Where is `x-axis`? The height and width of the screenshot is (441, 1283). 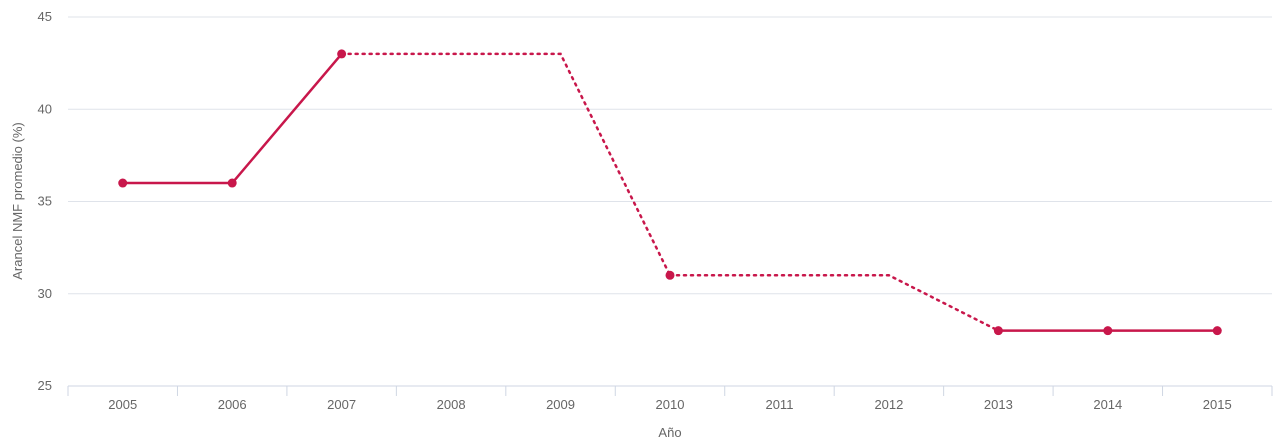 x-axis is located at coordinates (670, 390).